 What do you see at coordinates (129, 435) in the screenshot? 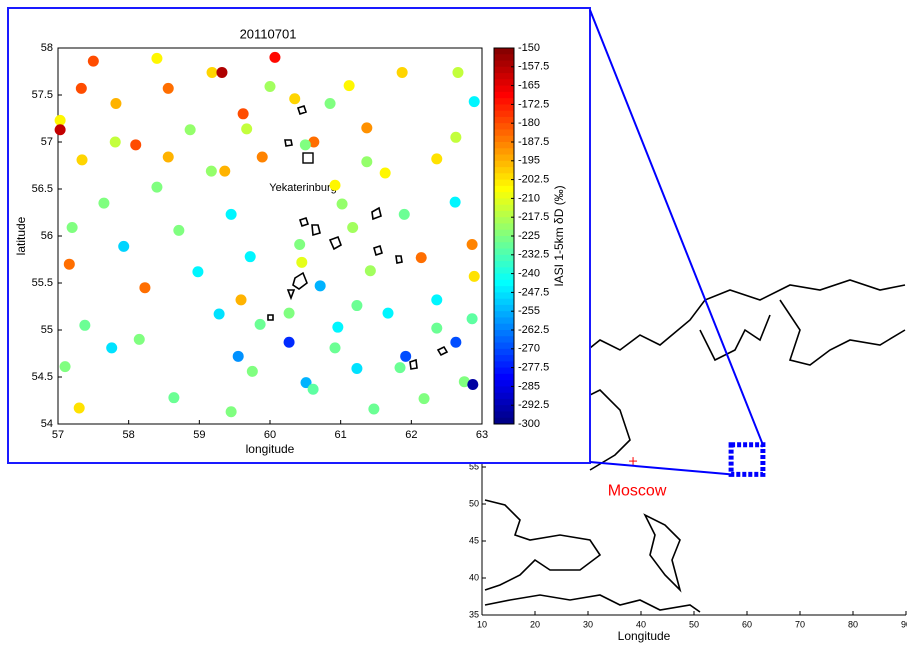
I see `x-tick-label: 58` at bounding box center [129, 435].